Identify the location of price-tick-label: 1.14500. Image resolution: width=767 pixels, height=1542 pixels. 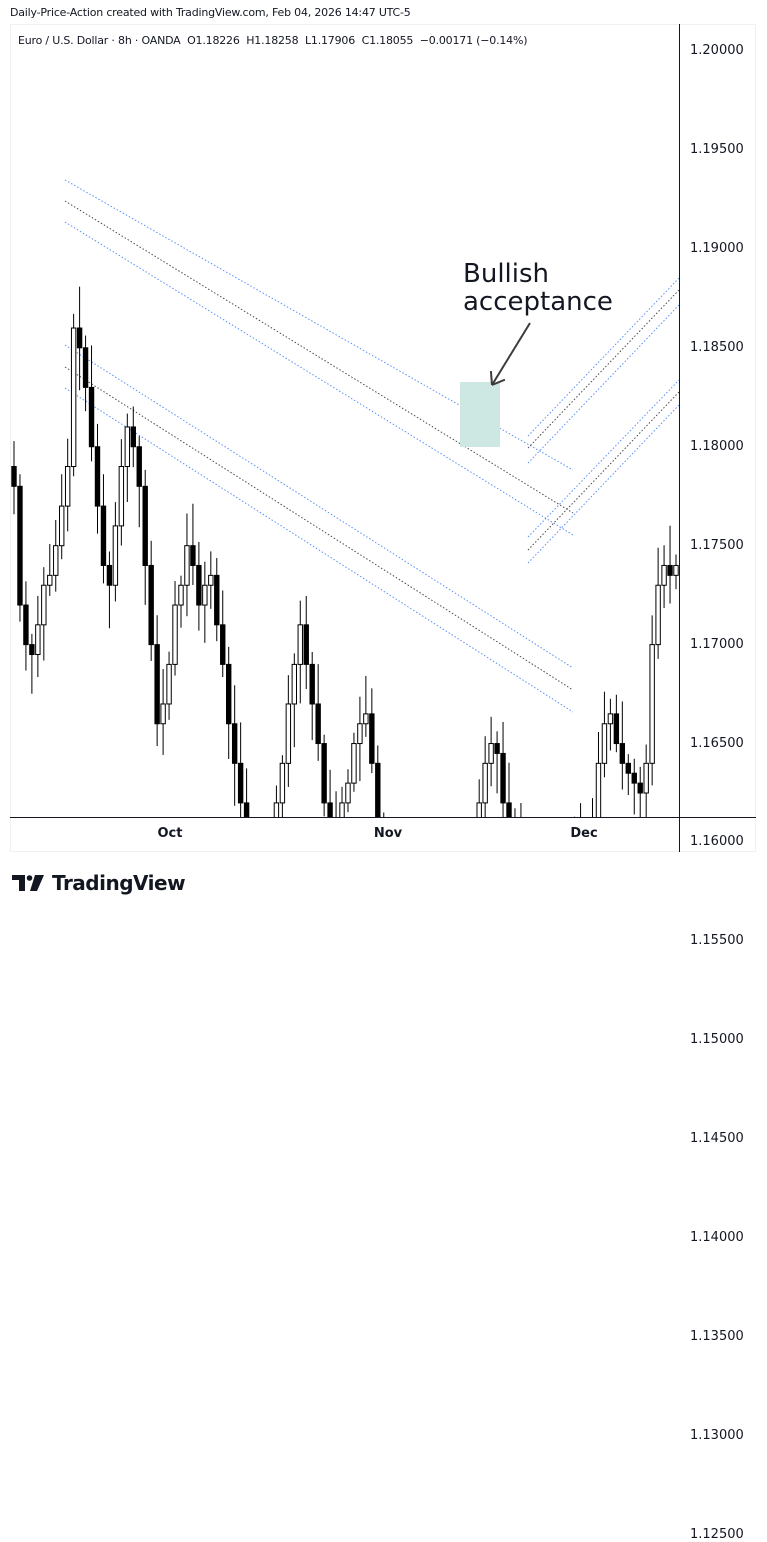
(717, 1139).